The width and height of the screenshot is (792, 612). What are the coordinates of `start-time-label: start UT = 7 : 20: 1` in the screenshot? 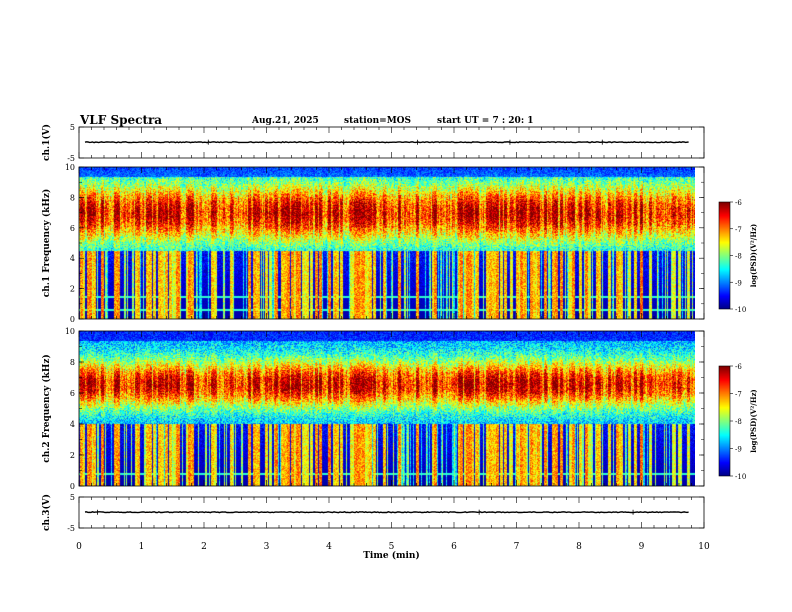 It's located at (485, 121).